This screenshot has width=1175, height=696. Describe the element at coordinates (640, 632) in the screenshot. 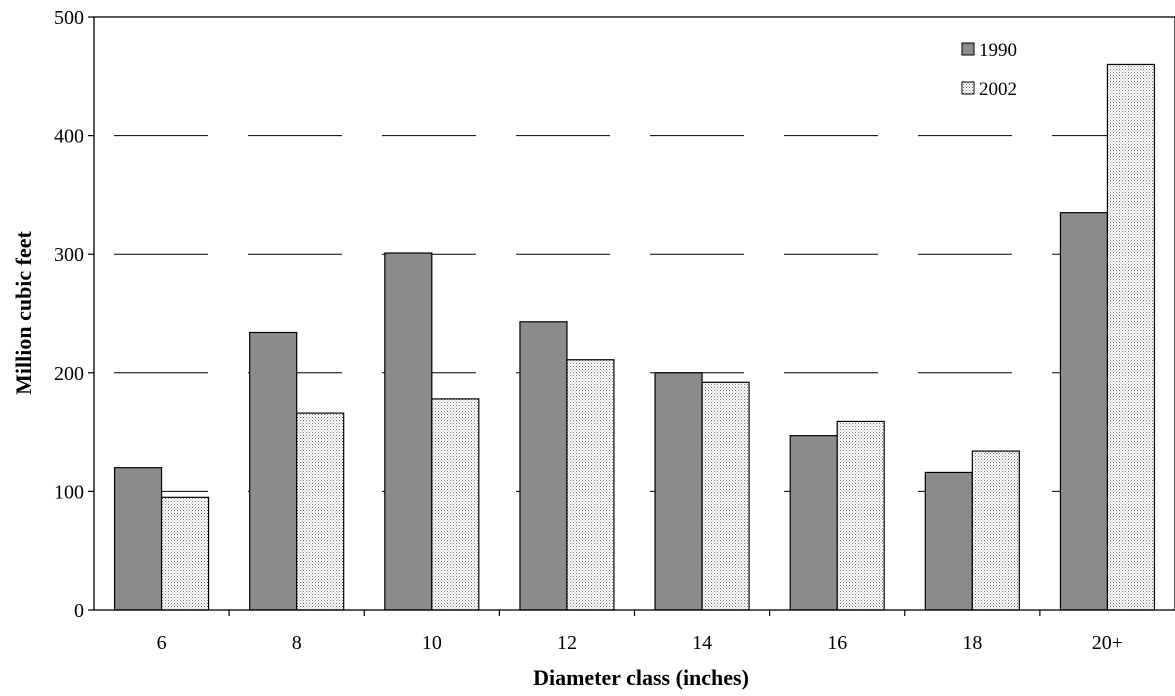

I see `x-axis-ticks: 6 8 10 12 14 16 18 20+` at that location.